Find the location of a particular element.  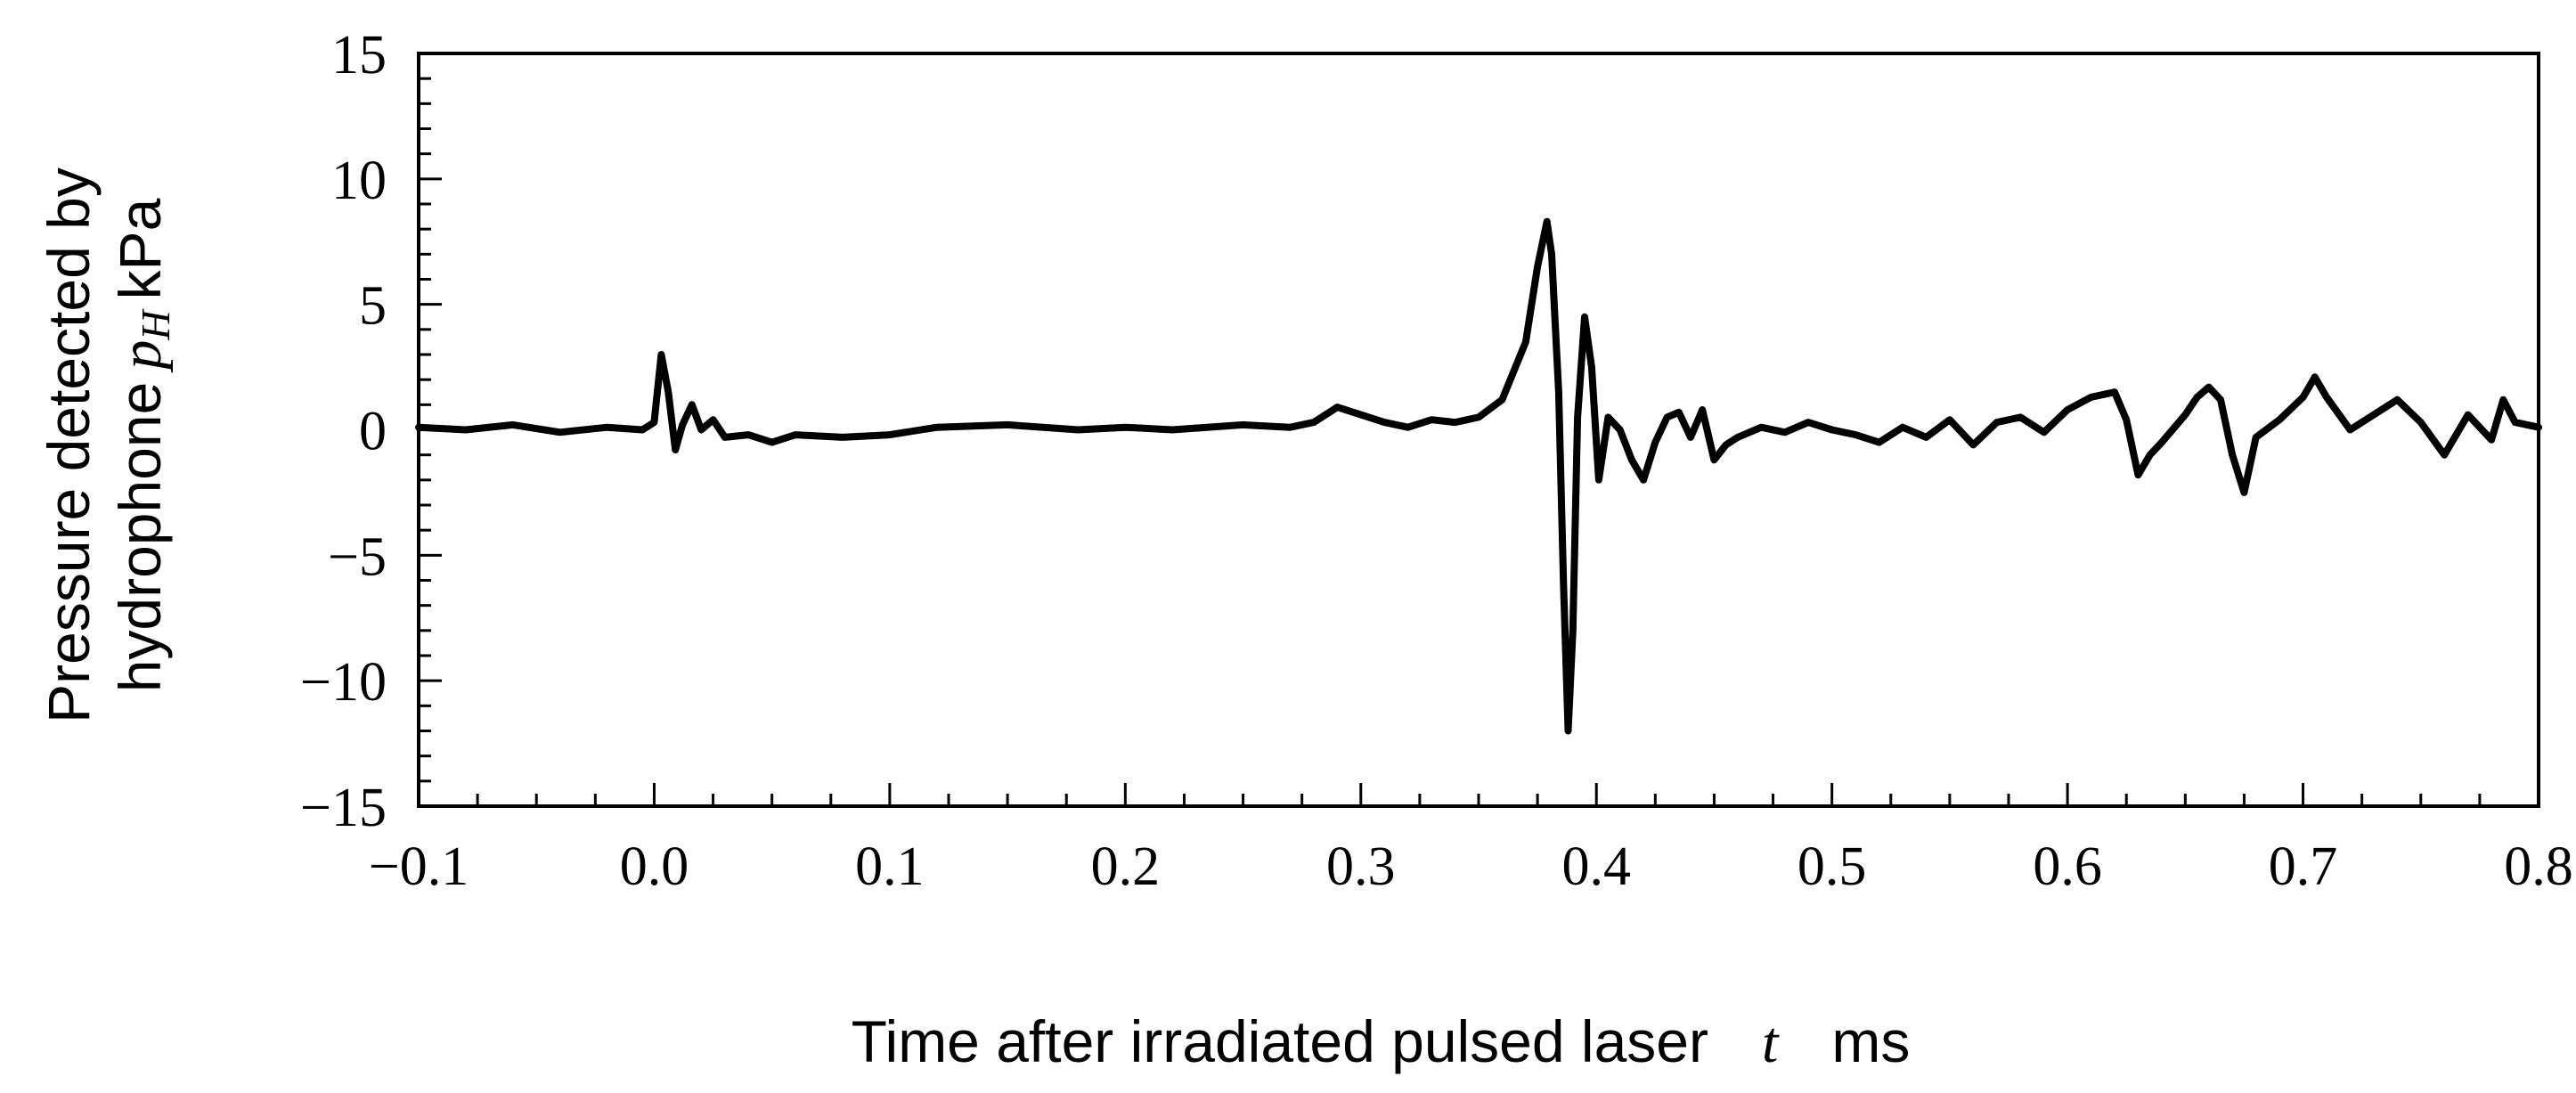

y-axis-title-prefix: hydrophone is located at coordinates (140, 537).